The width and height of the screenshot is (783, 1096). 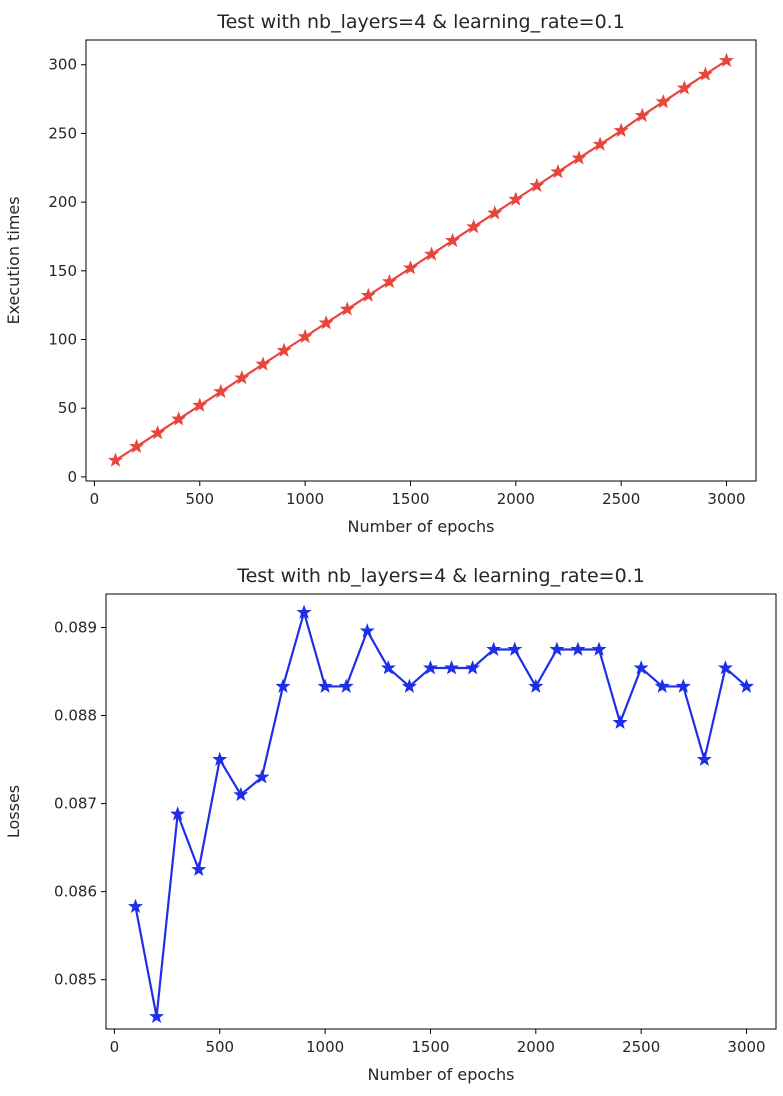 What do you see at coordinates (75, 716) in the screenshot?
I see `y-tick-label: 0.088` at bounding box center [75, 716].